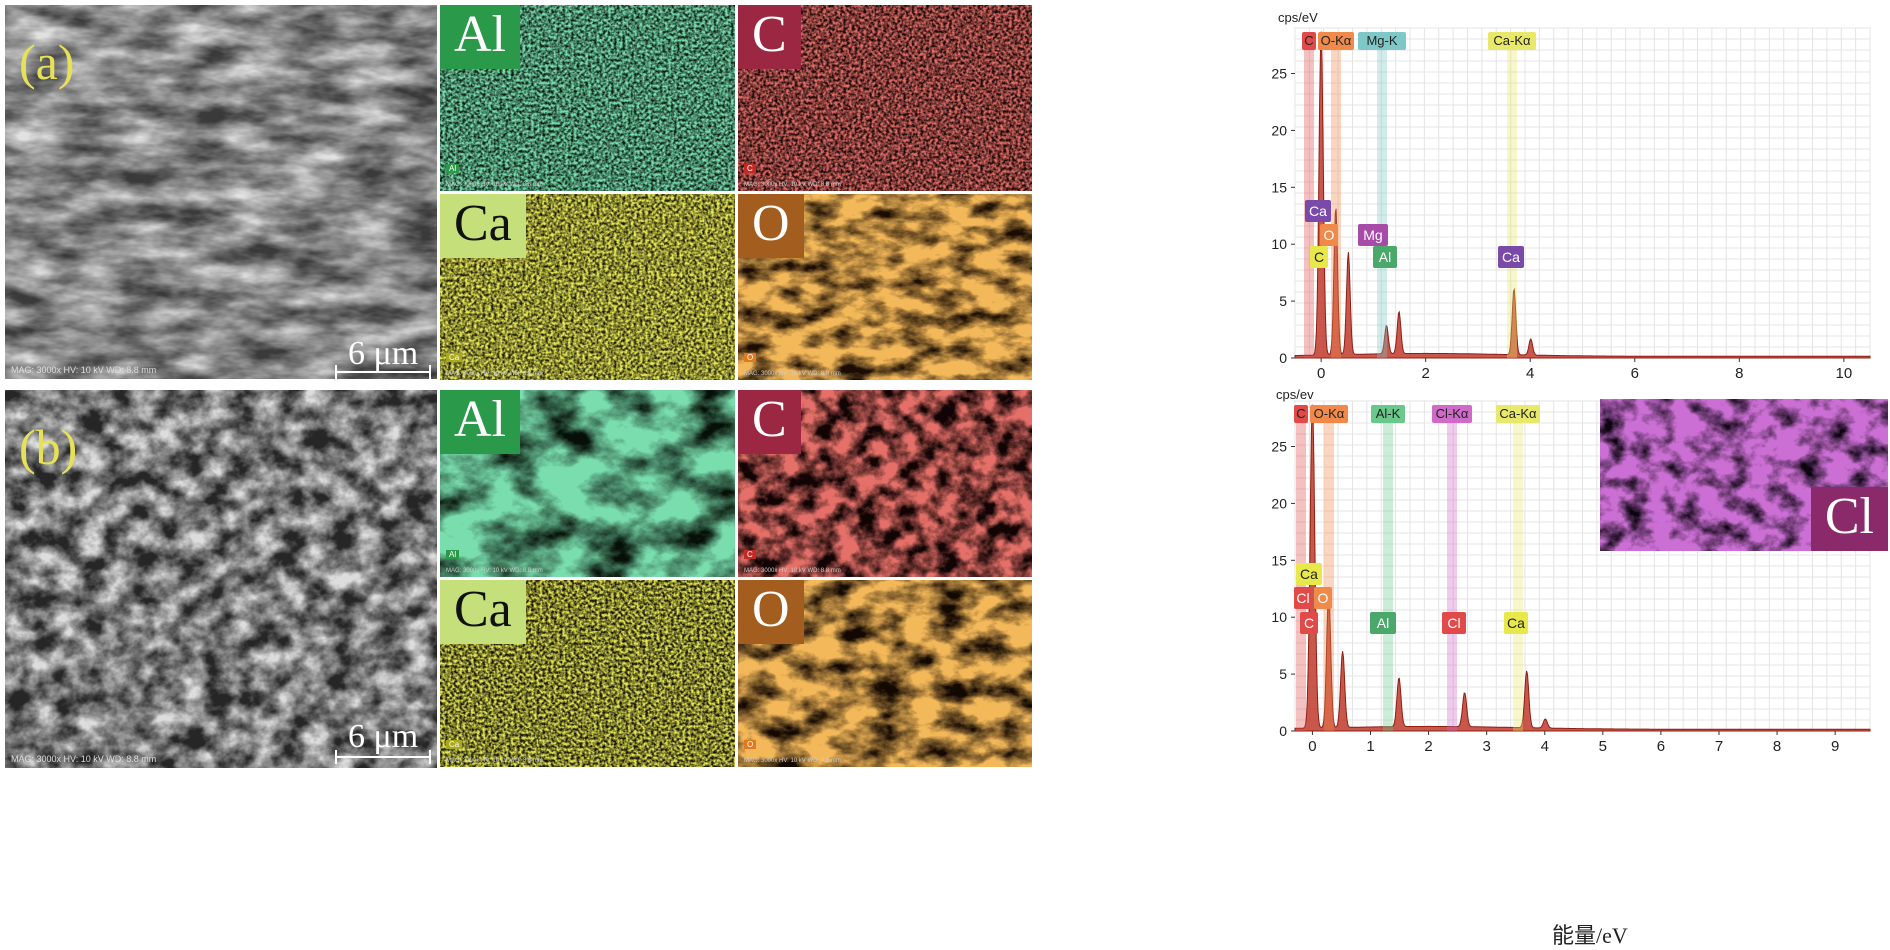 This screenshot has height=950, width=1890. Describe the element at coordinates (885, 483) in the screenshot. I see `map-c-b: C C MAG: 3000x HV: 10 kV WD: 8.8 mm` at that location.